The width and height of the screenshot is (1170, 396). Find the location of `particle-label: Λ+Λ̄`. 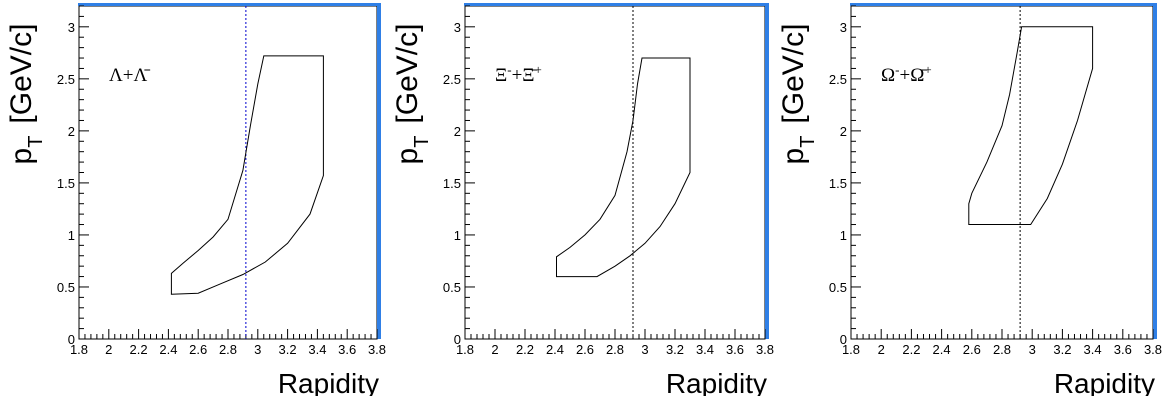

particle-label: Λ+Λ̄ is located at coordinates (129, 75).